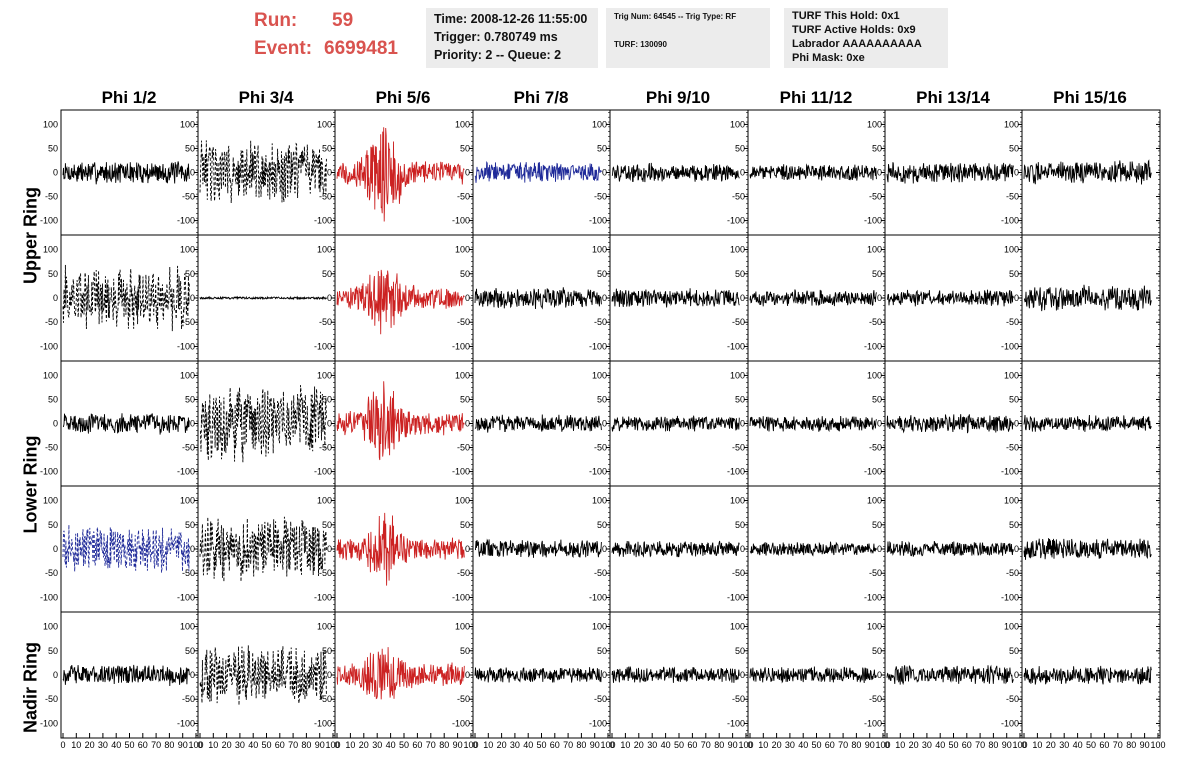  Describe the element at coordinates (828, 58) in the screenshot. I see `phi-mask-line: Phi Mask: 0xe` at that location.